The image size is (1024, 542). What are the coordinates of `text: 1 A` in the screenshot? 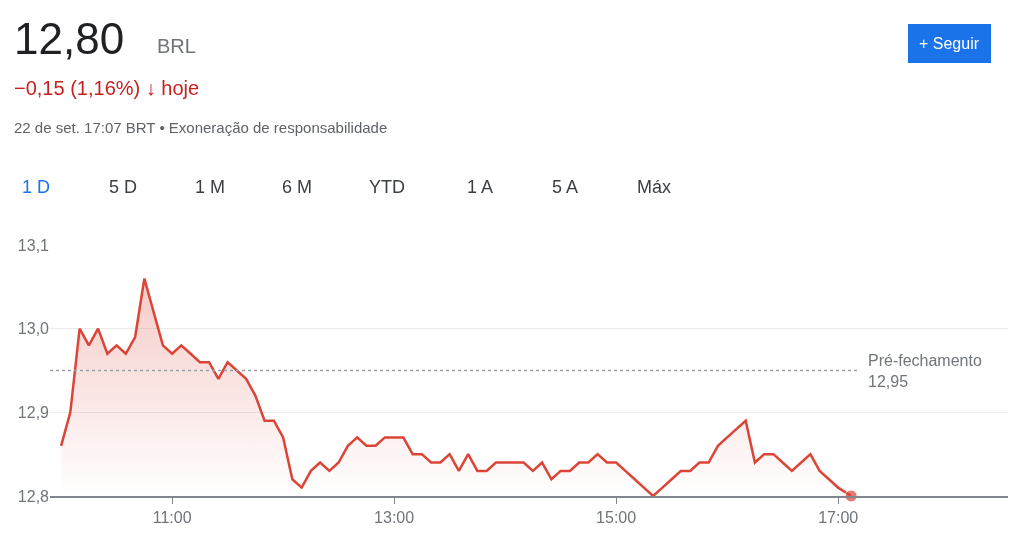 It's located at (480, 187).